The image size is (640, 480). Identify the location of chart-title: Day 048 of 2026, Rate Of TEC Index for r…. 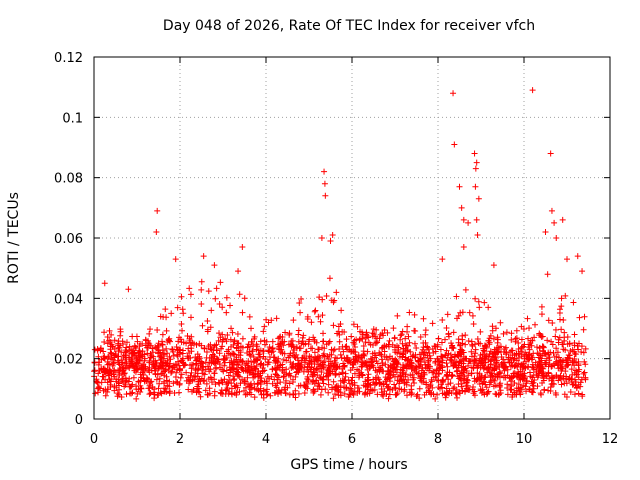
(349, 26).